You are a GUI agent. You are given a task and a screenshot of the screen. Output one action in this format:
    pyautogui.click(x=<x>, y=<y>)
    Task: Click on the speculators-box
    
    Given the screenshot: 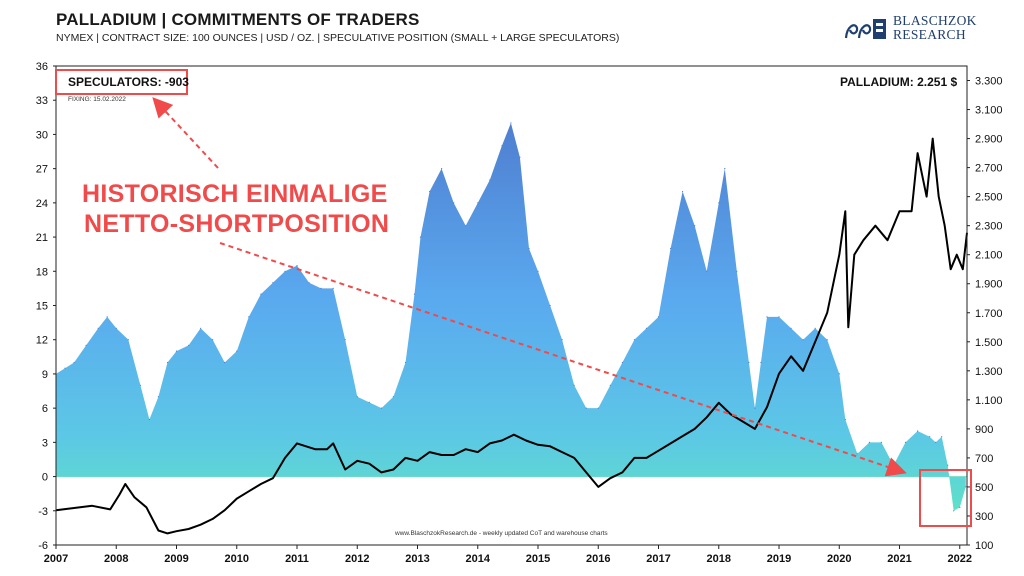 What is the action you would take?
    pyautogui.click(x=121, y=82)
    